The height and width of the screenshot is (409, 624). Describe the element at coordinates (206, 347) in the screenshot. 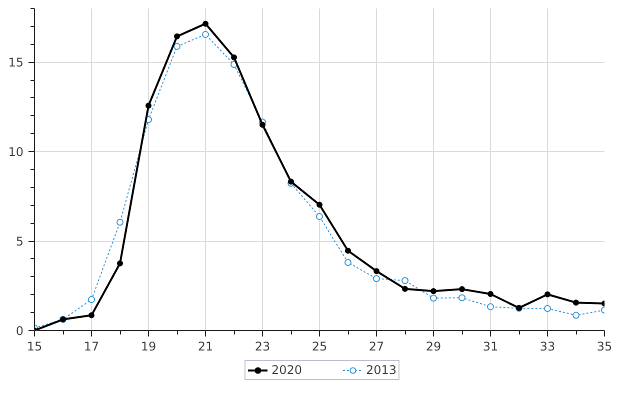

I see `x-tick-label: 21` at that location.